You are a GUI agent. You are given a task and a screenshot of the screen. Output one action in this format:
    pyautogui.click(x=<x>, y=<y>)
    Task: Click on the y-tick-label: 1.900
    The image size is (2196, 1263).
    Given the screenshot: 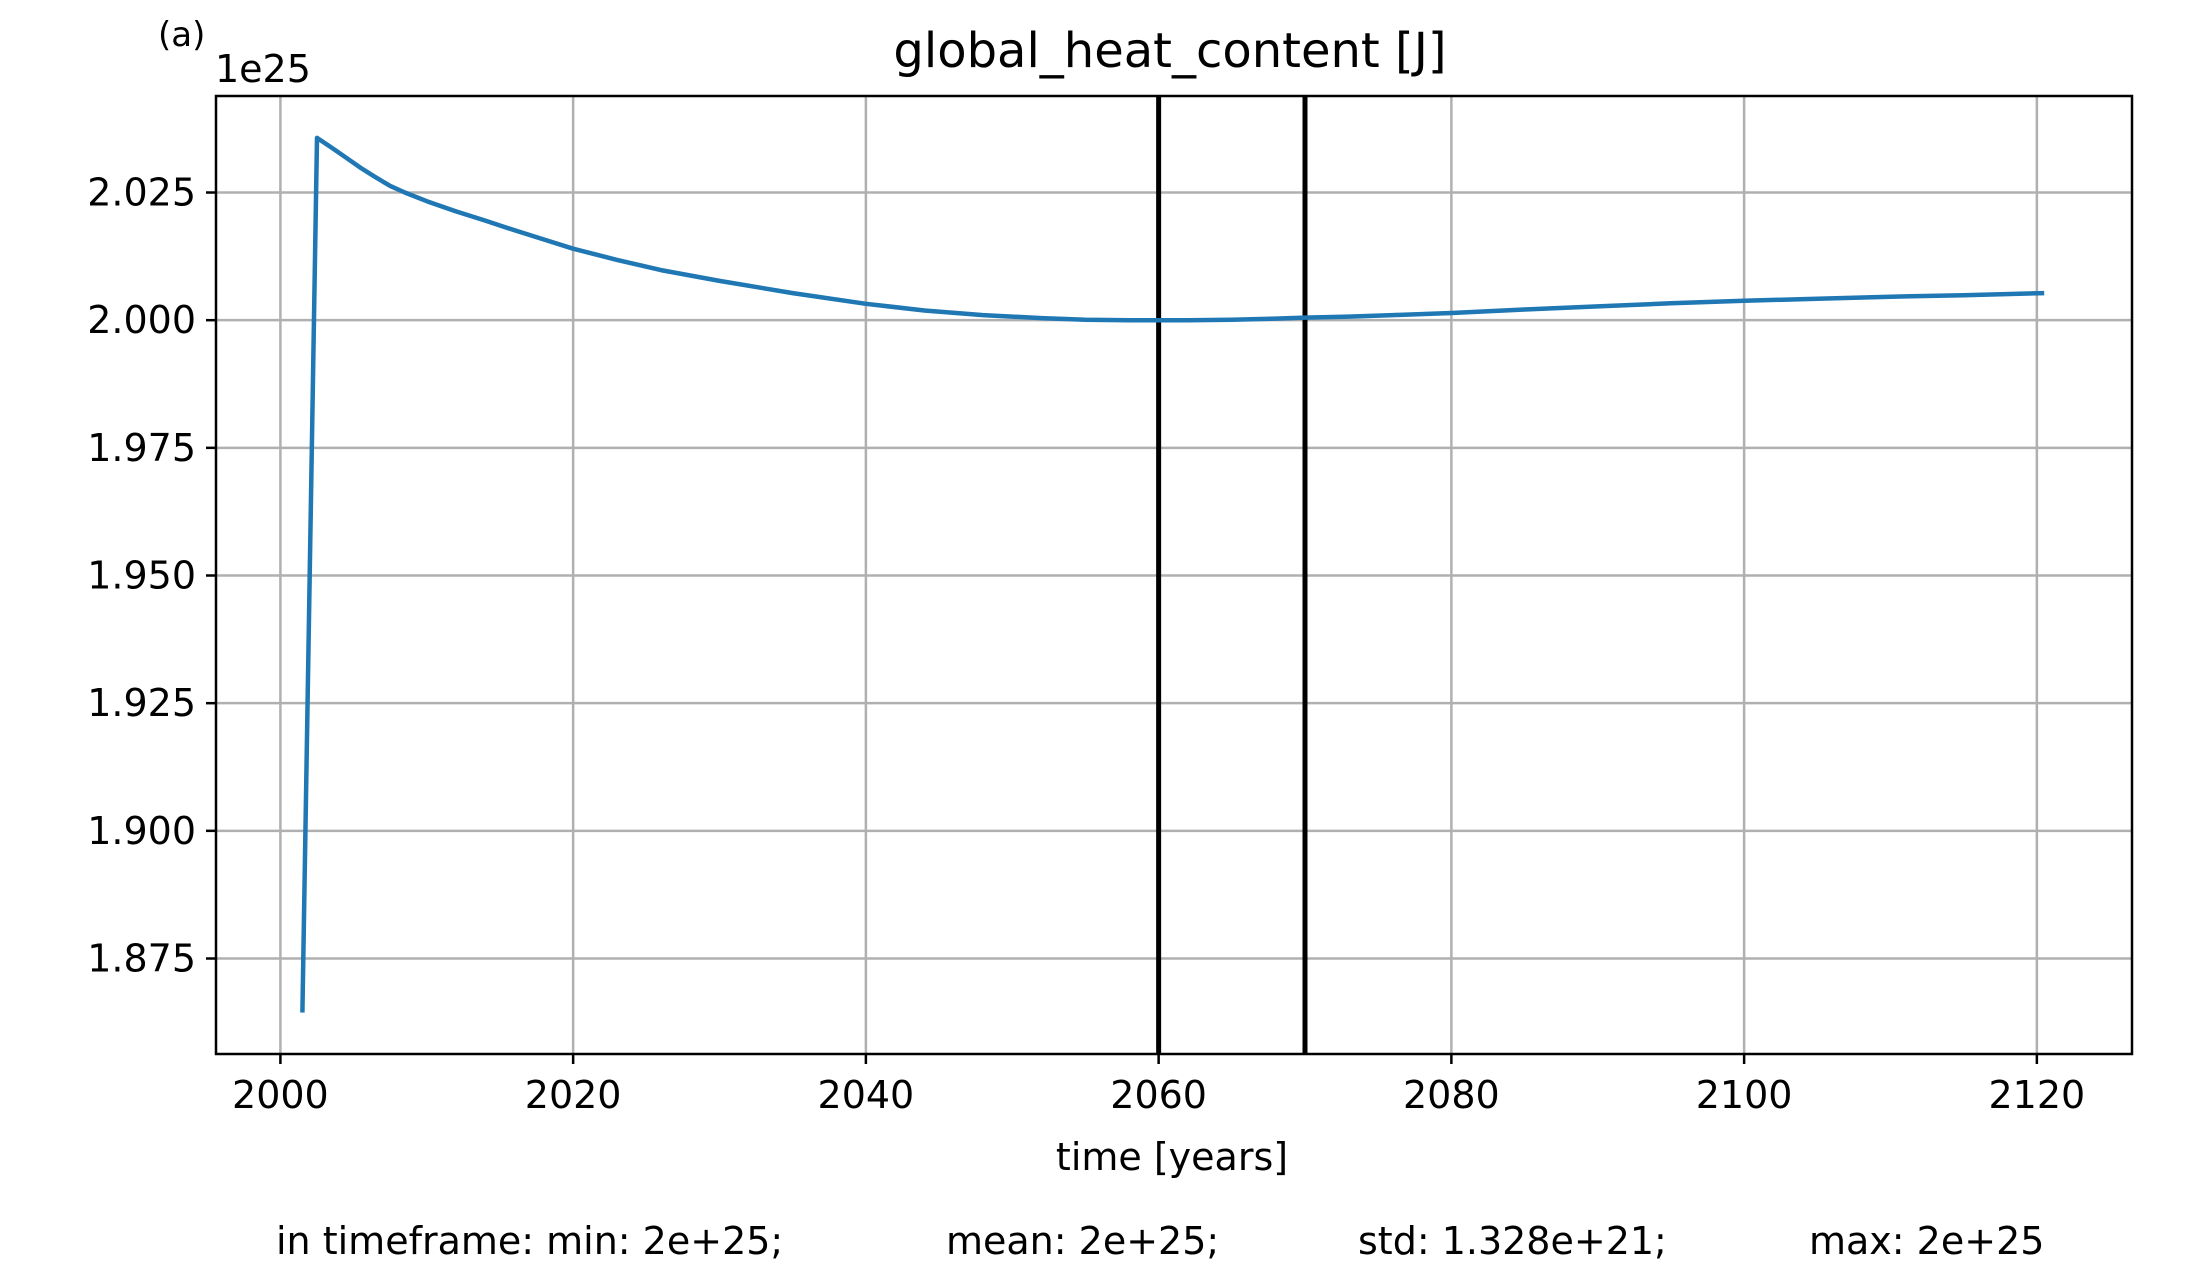 What is the action you would take?
    pyautogui.click(x=141, y=831)
    